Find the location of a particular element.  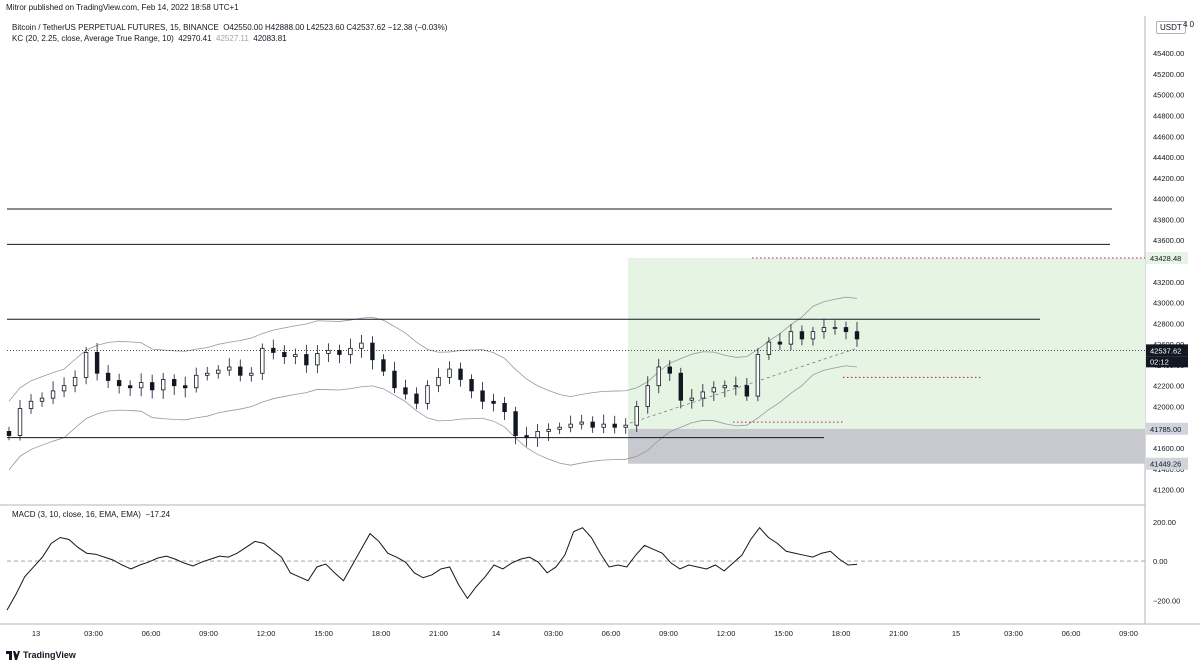

price-tick-label: 45200.00 is located at coordinates (1168, 74).